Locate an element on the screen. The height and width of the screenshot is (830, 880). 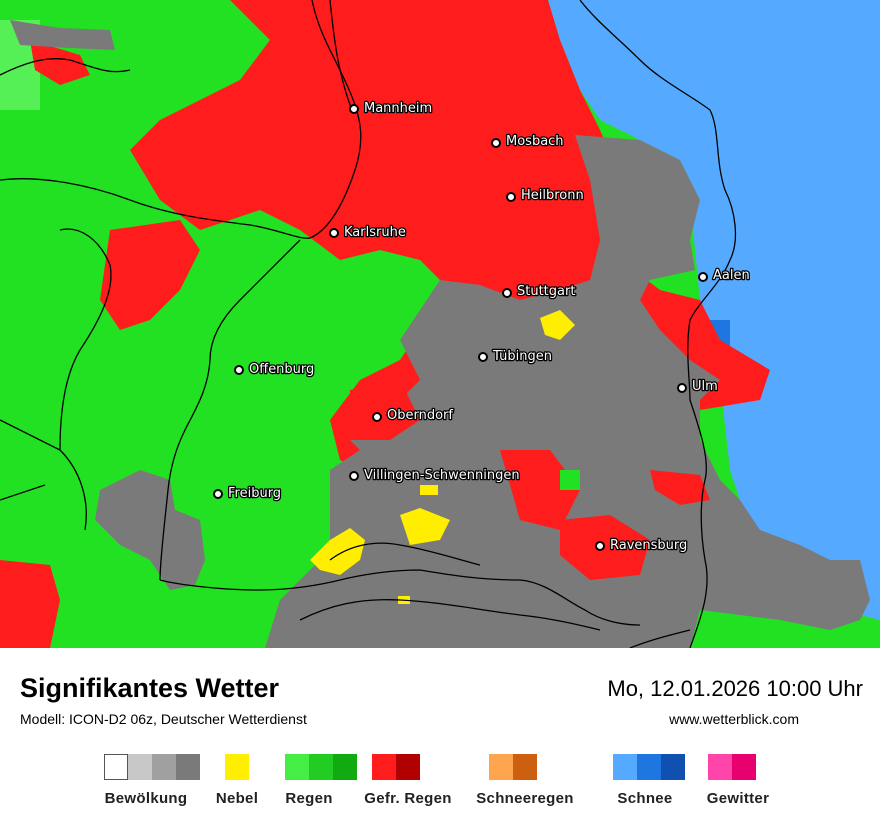
legend-label: Schnee is located at coordinates (645, 798).